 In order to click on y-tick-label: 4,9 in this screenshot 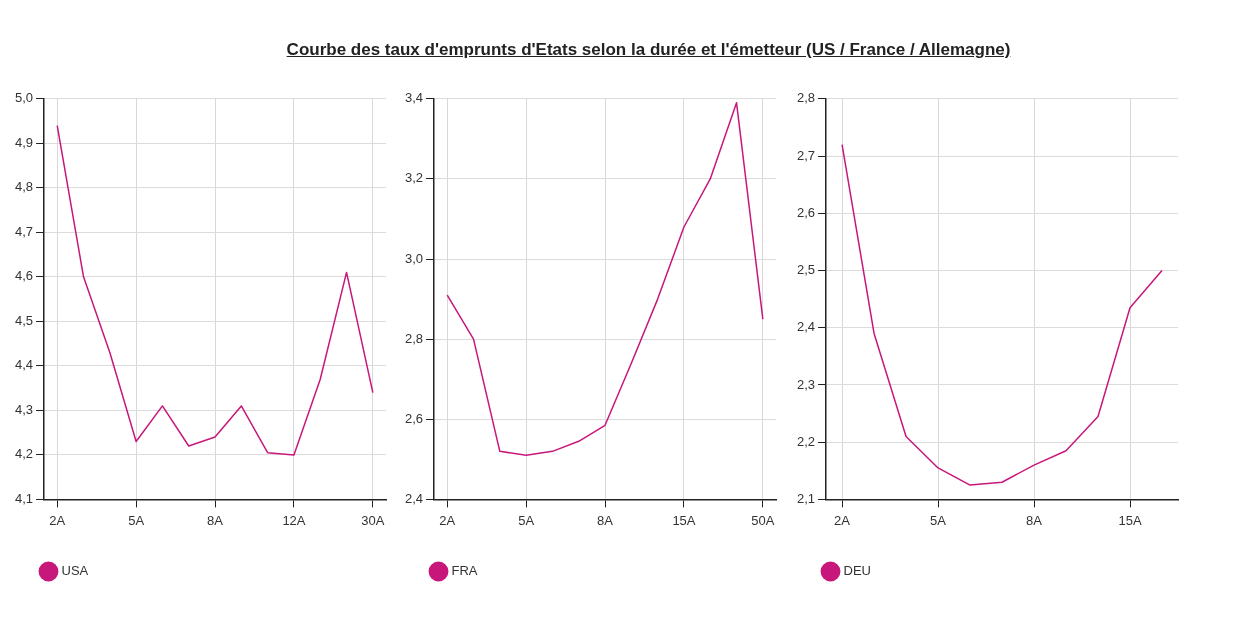, I will do `click(24, 142)`.